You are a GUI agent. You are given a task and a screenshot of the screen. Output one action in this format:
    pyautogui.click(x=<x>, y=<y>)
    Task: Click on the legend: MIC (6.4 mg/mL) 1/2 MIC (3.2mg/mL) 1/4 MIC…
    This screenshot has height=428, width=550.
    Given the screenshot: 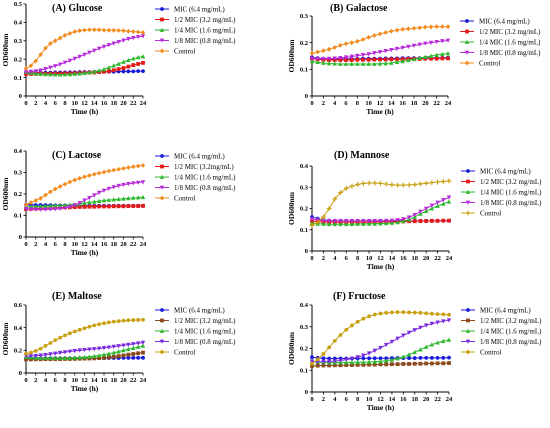 What is the action you would take?
    pyautogui.click(x=195, y=178)
    